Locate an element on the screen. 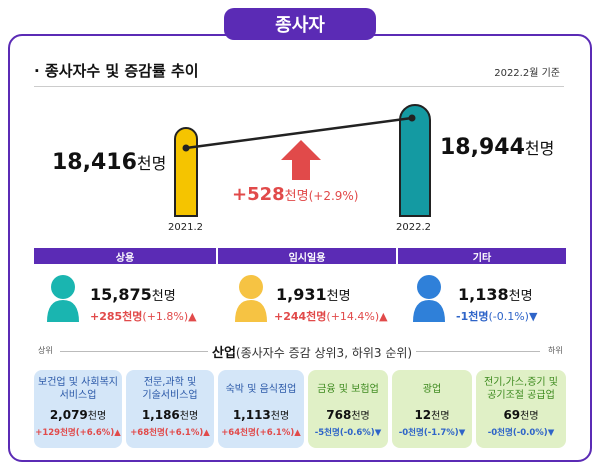 The image size is (600, 463). industry-value: 1,113천명 is located at coordinates (261, 414).